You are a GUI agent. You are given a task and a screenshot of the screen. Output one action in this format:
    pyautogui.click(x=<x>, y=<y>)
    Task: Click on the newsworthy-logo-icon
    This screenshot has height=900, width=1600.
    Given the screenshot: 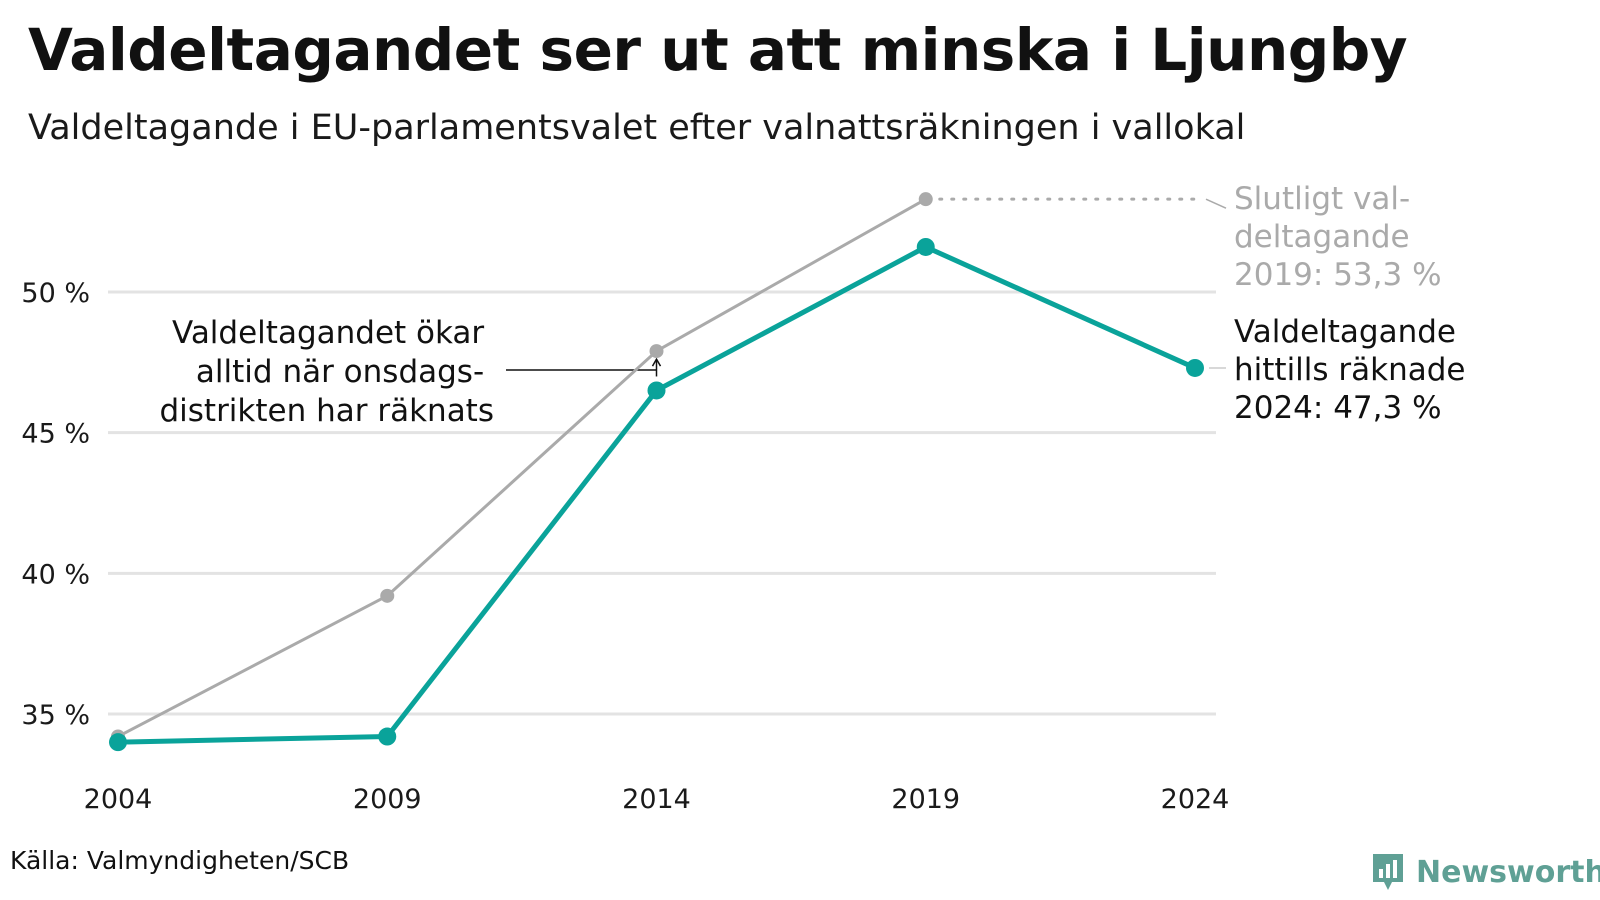 What is the action you would take?
    pyautogui.click(x=1388, y=872)
    